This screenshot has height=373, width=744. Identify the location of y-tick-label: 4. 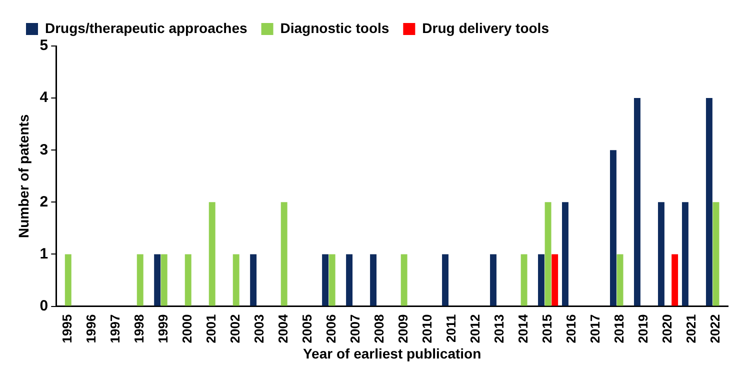
(44, 97).